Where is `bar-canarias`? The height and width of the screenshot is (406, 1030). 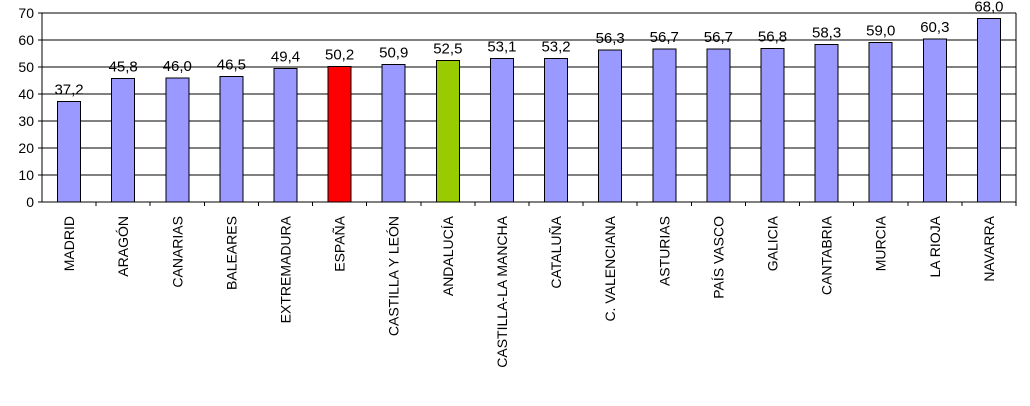 bar-canarias is located at coordinates (177, 140).